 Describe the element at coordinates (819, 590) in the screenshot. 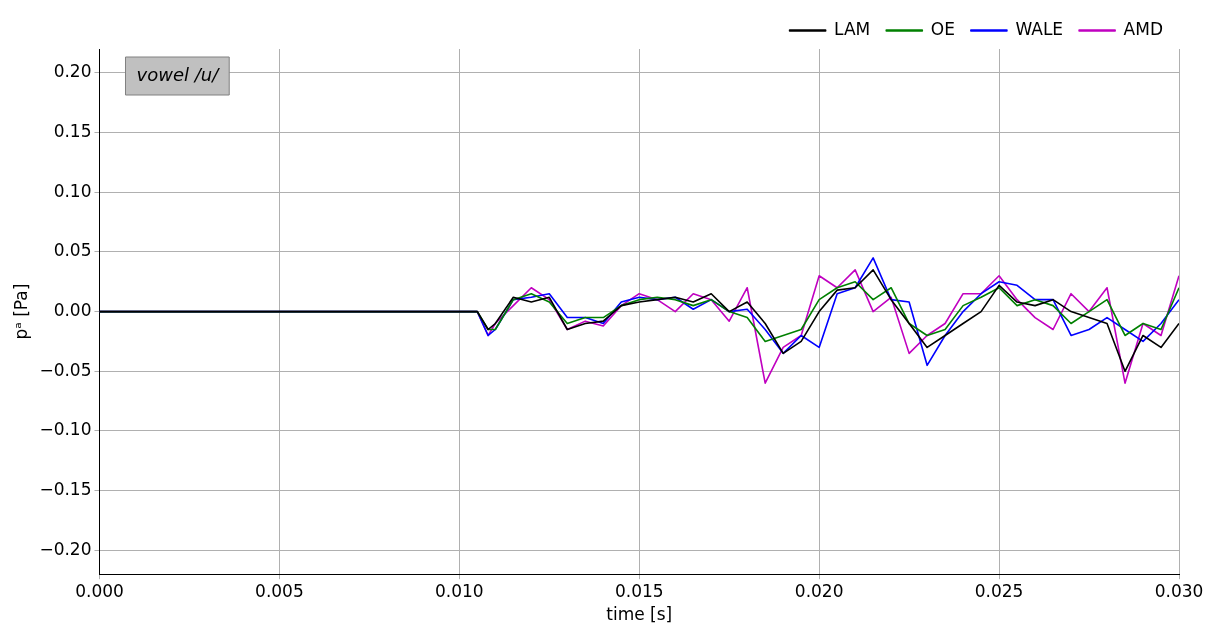

I see `x-tick-label: 0.020` at that location.